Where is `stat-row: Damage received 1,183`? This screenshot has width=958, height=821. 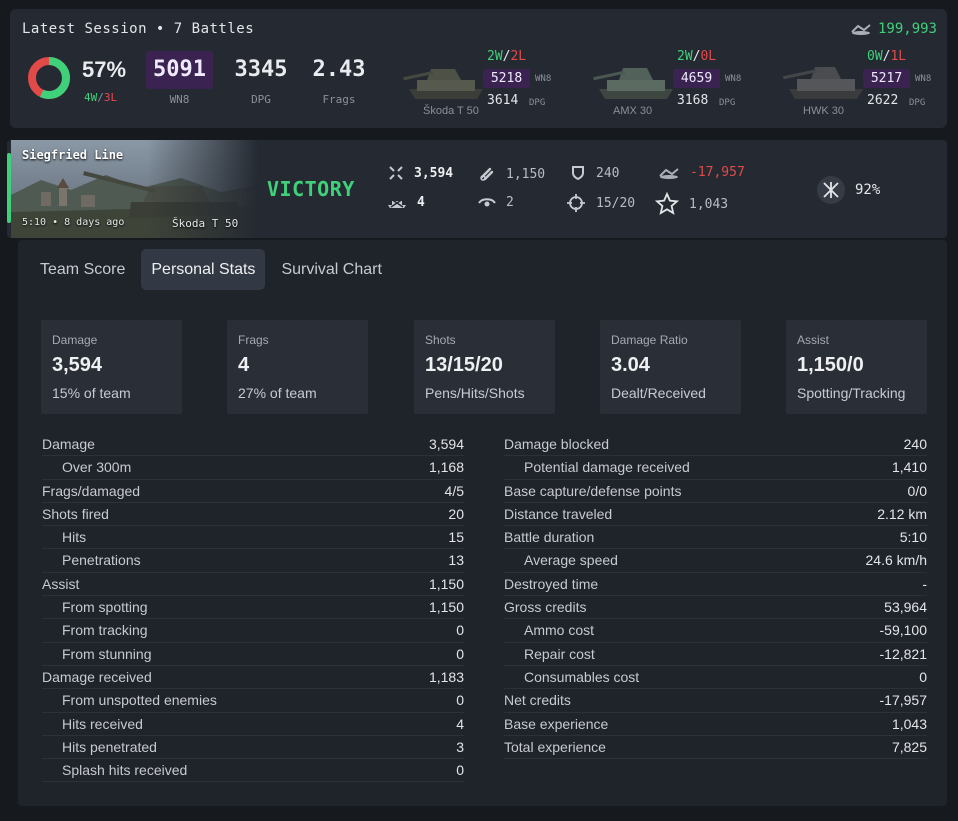 stat-row: Damage received 1,183 is located at coordinates (253, 678).